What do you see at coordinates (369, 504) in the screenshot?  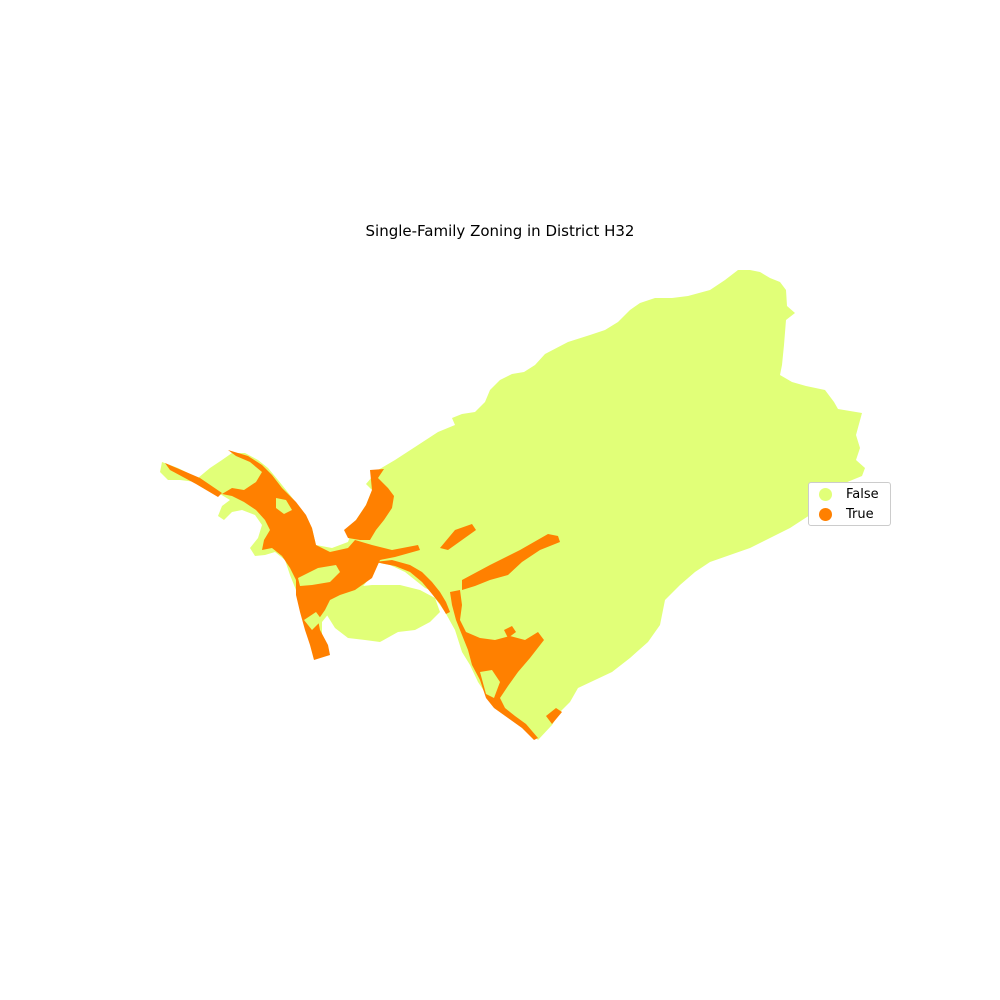 I see `zone-true-north-finger` at bounding box center [369, 504].